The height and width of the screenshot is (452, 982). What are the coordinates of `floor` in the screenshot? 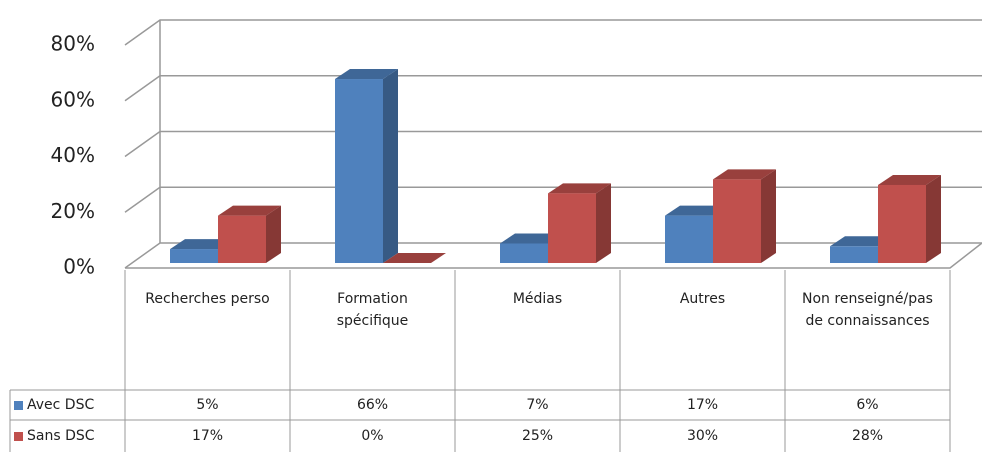 It's located at (553, 255).